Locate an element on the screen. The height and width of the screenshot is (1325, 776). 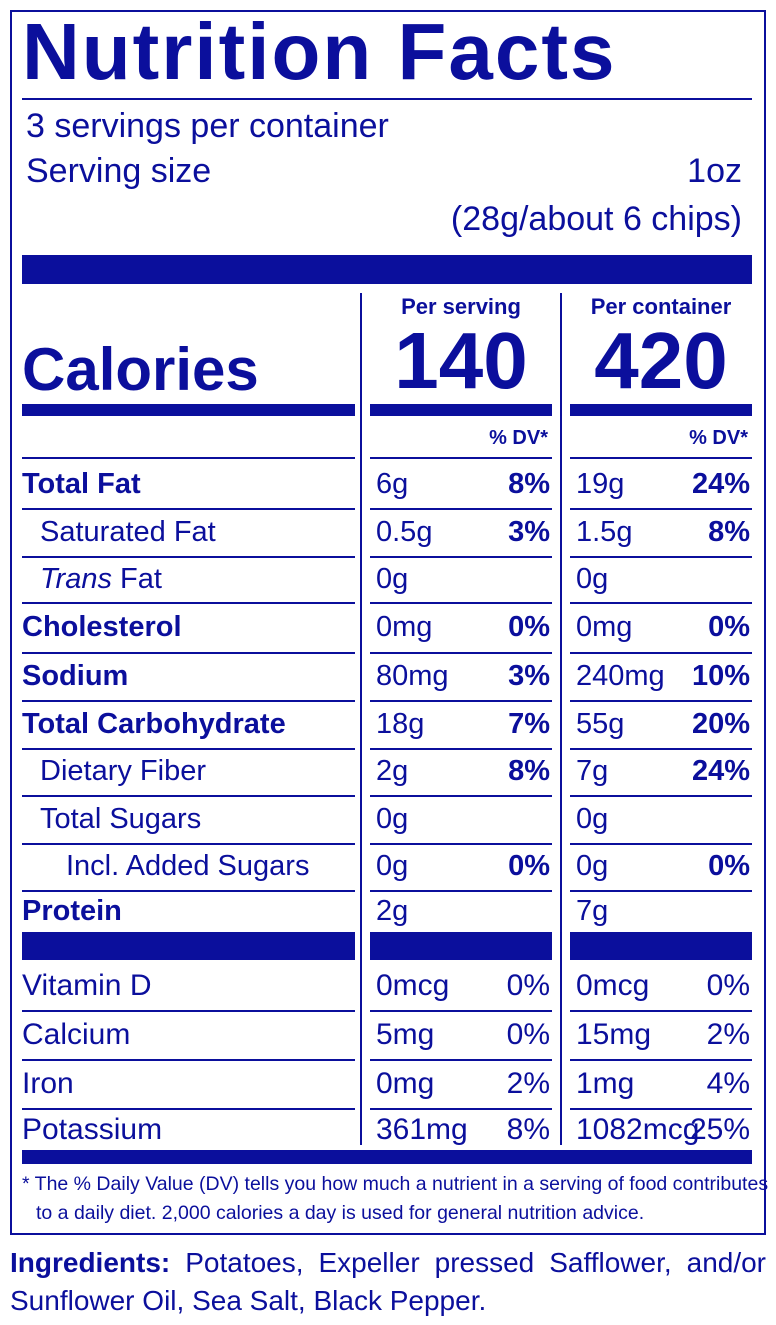
nutrient-name-text: Total Sugars is located at coordinates (121, 819).